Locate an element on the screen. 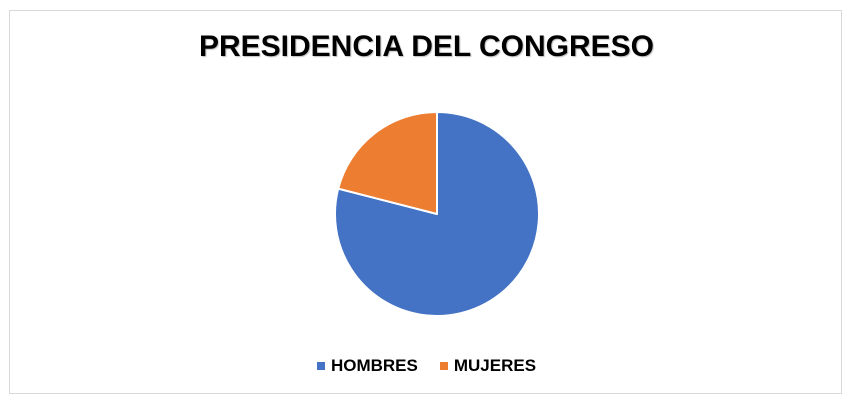 This screenshot has width=853, height=400. legend-item-hombres: HOMBRES is located at coordinates (367, 366).